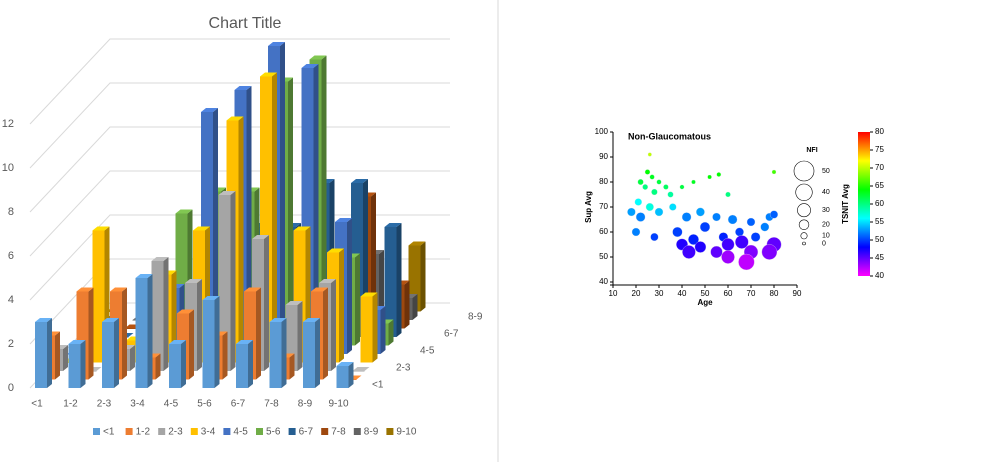  I want to click on x-tick-label: 6-7, so click(238, 404).